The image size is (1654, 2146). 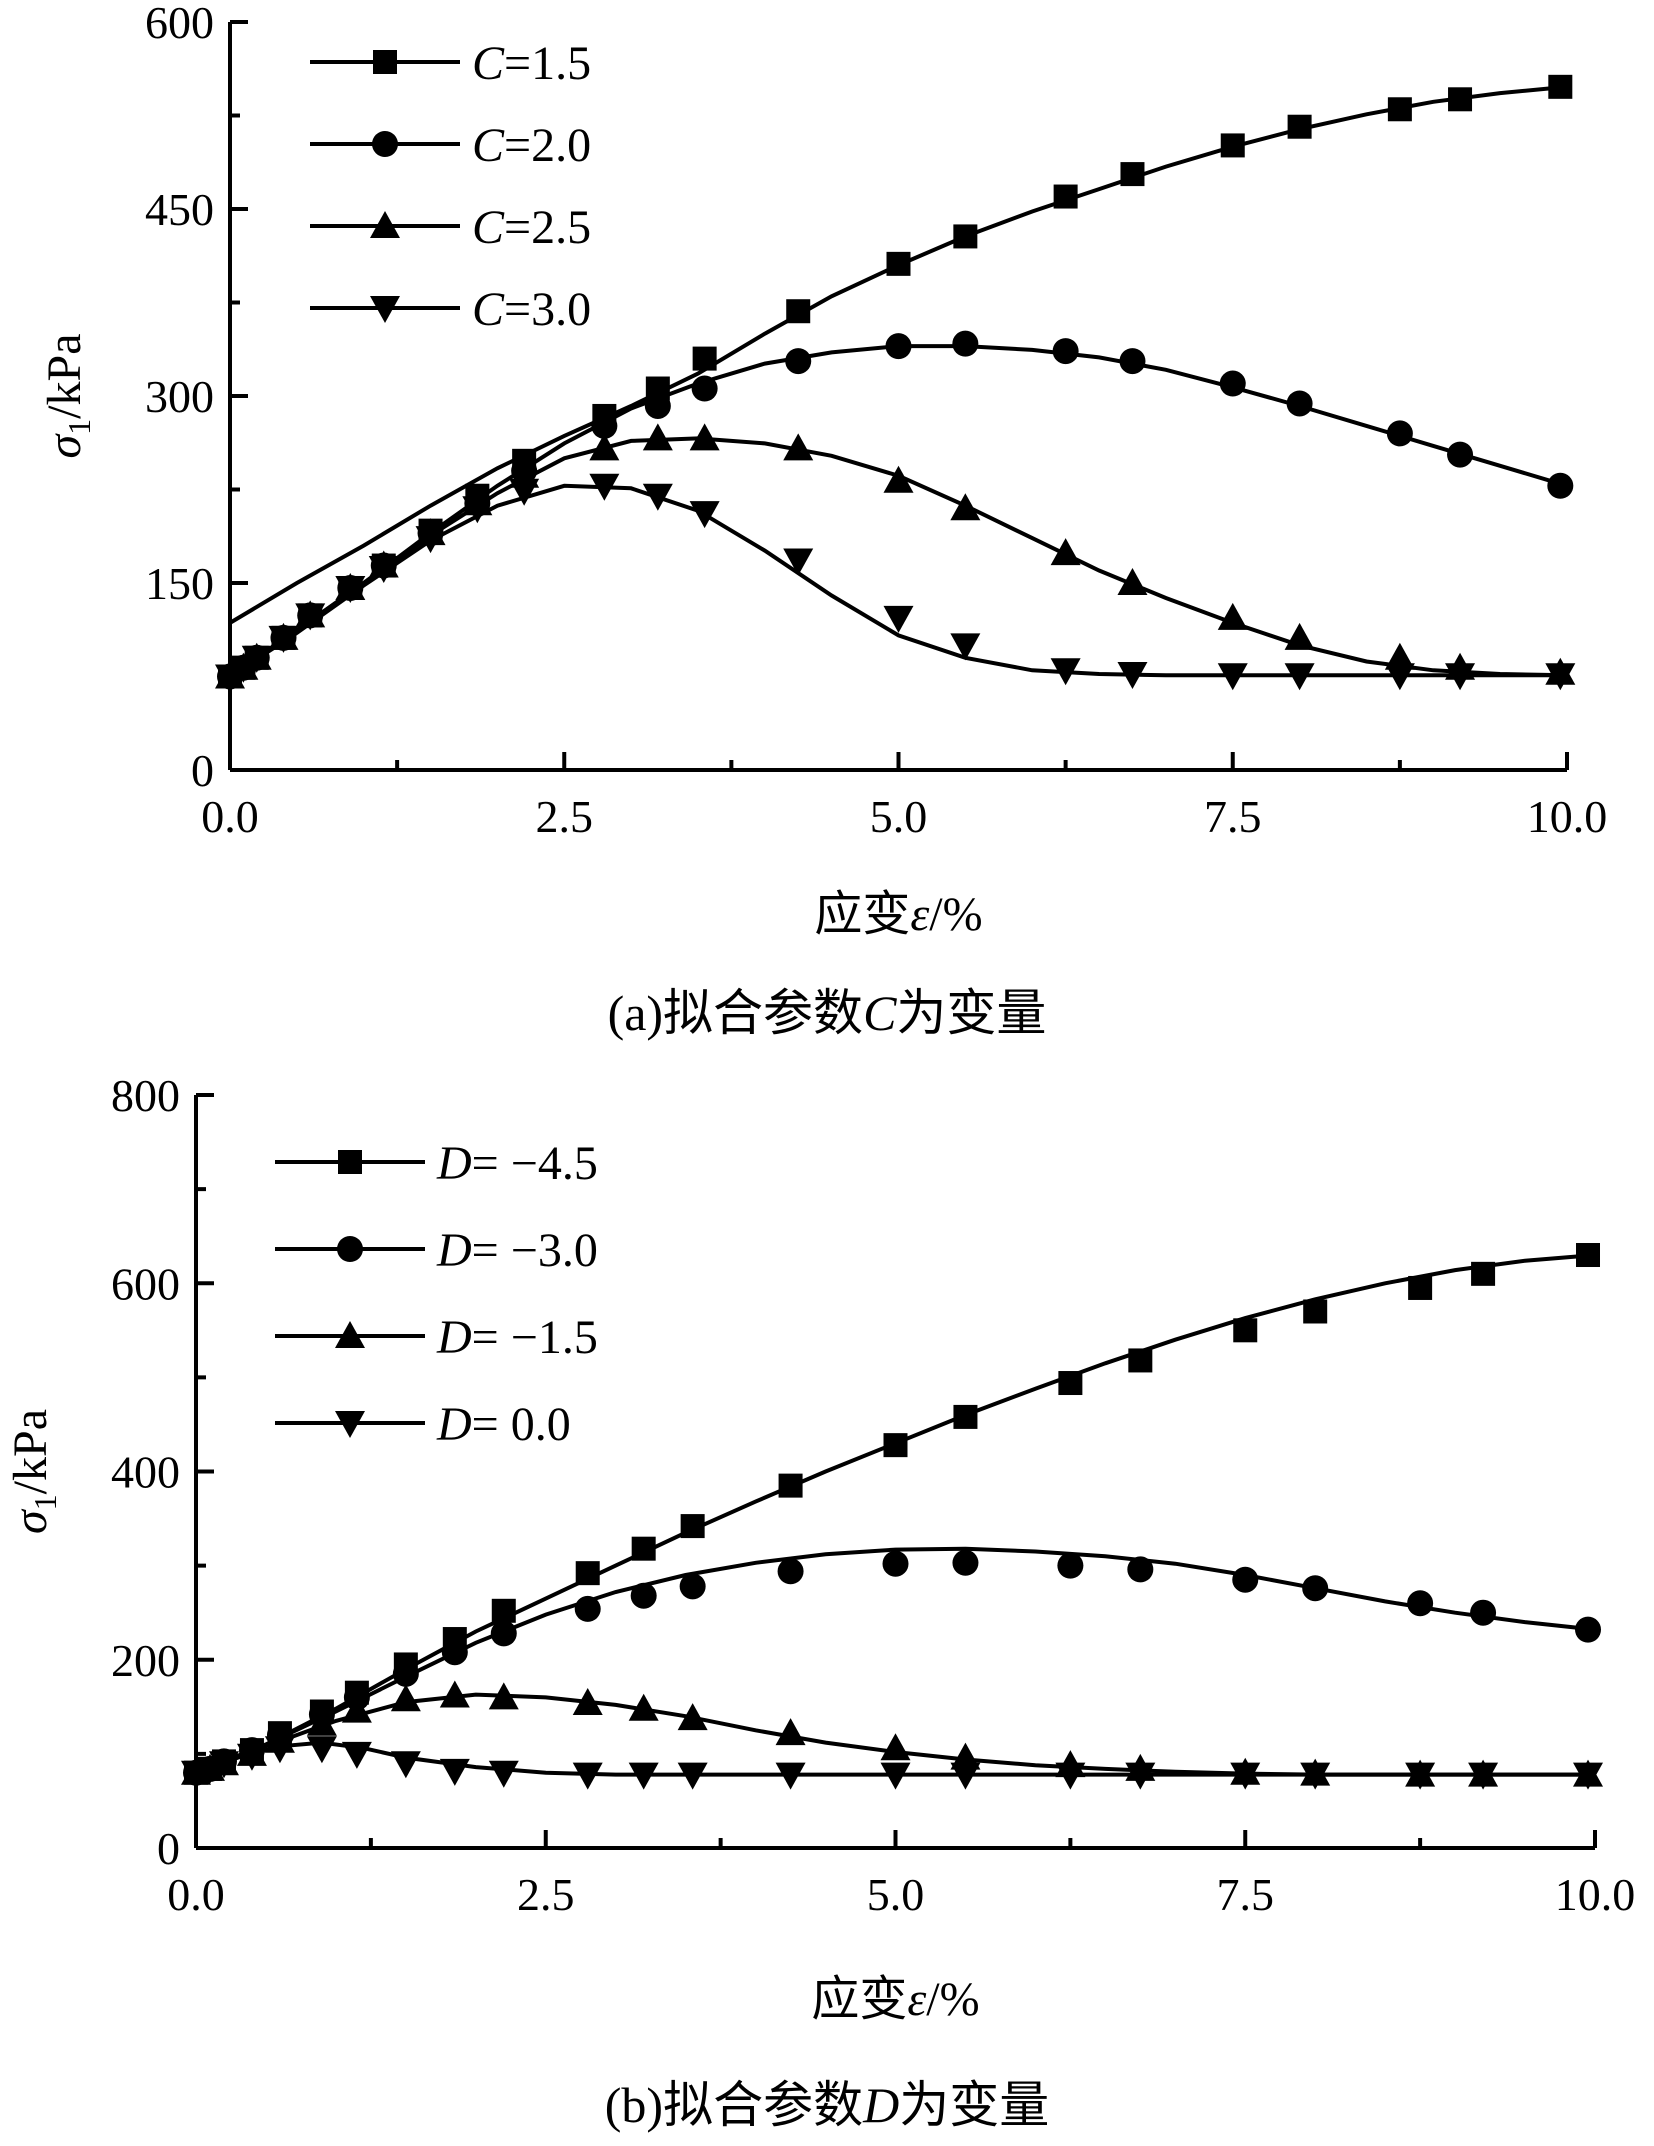 What do you see at coordinates (436, 1337) in the screenshot?
I see `legend-entry: D= −1.5` at bounding box center [436, 1337].